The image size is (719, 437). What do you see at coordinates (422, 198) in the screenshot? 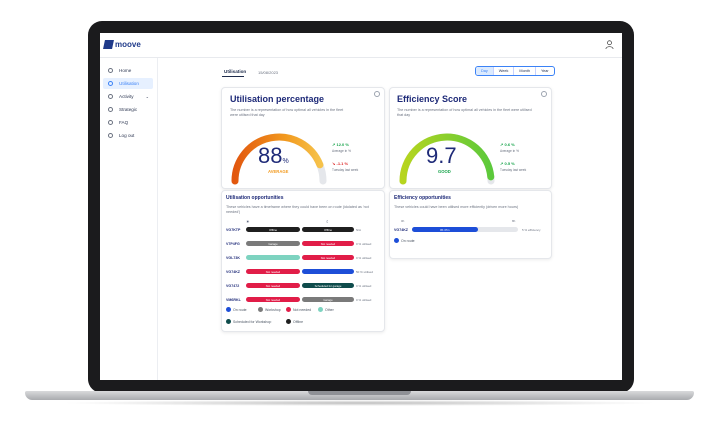
I see `card-title: Efficiency opportunities` at bounding box center [422, 198].